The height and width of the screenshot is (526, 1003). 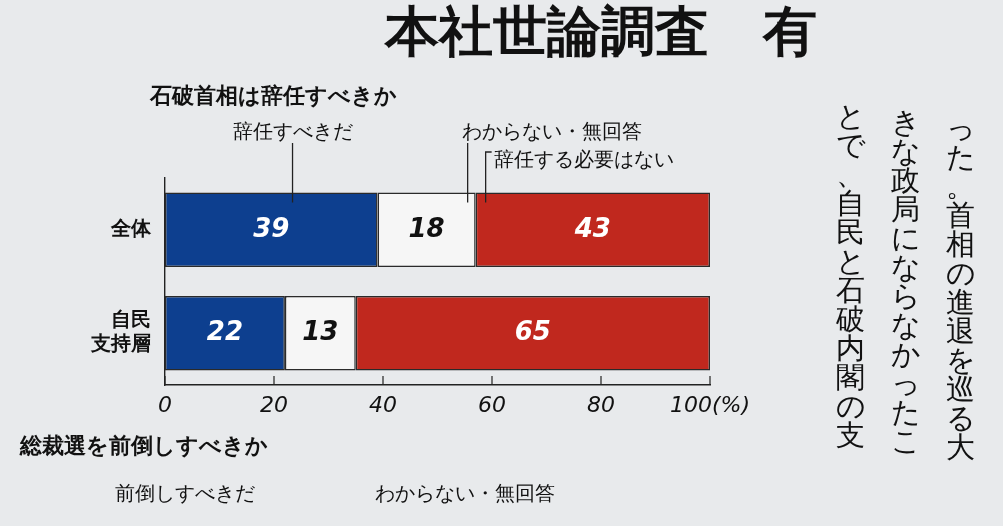 I want to click on x-tick-label: 100(%), so click(x=710, y=404).